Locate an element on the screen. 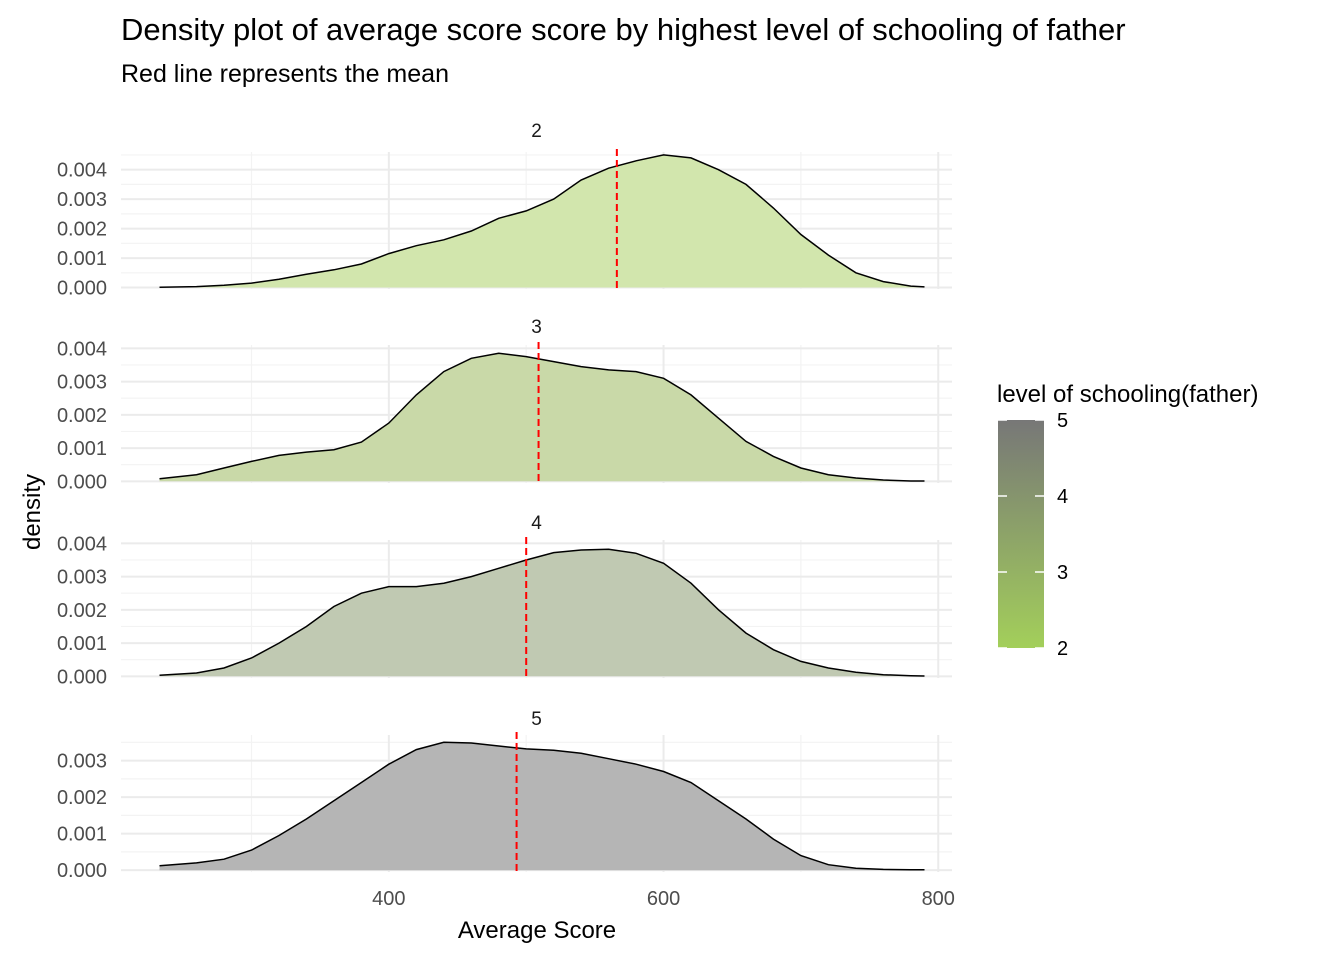  legend-title: level of schooling(father) is located at coordinates (1127, 394).